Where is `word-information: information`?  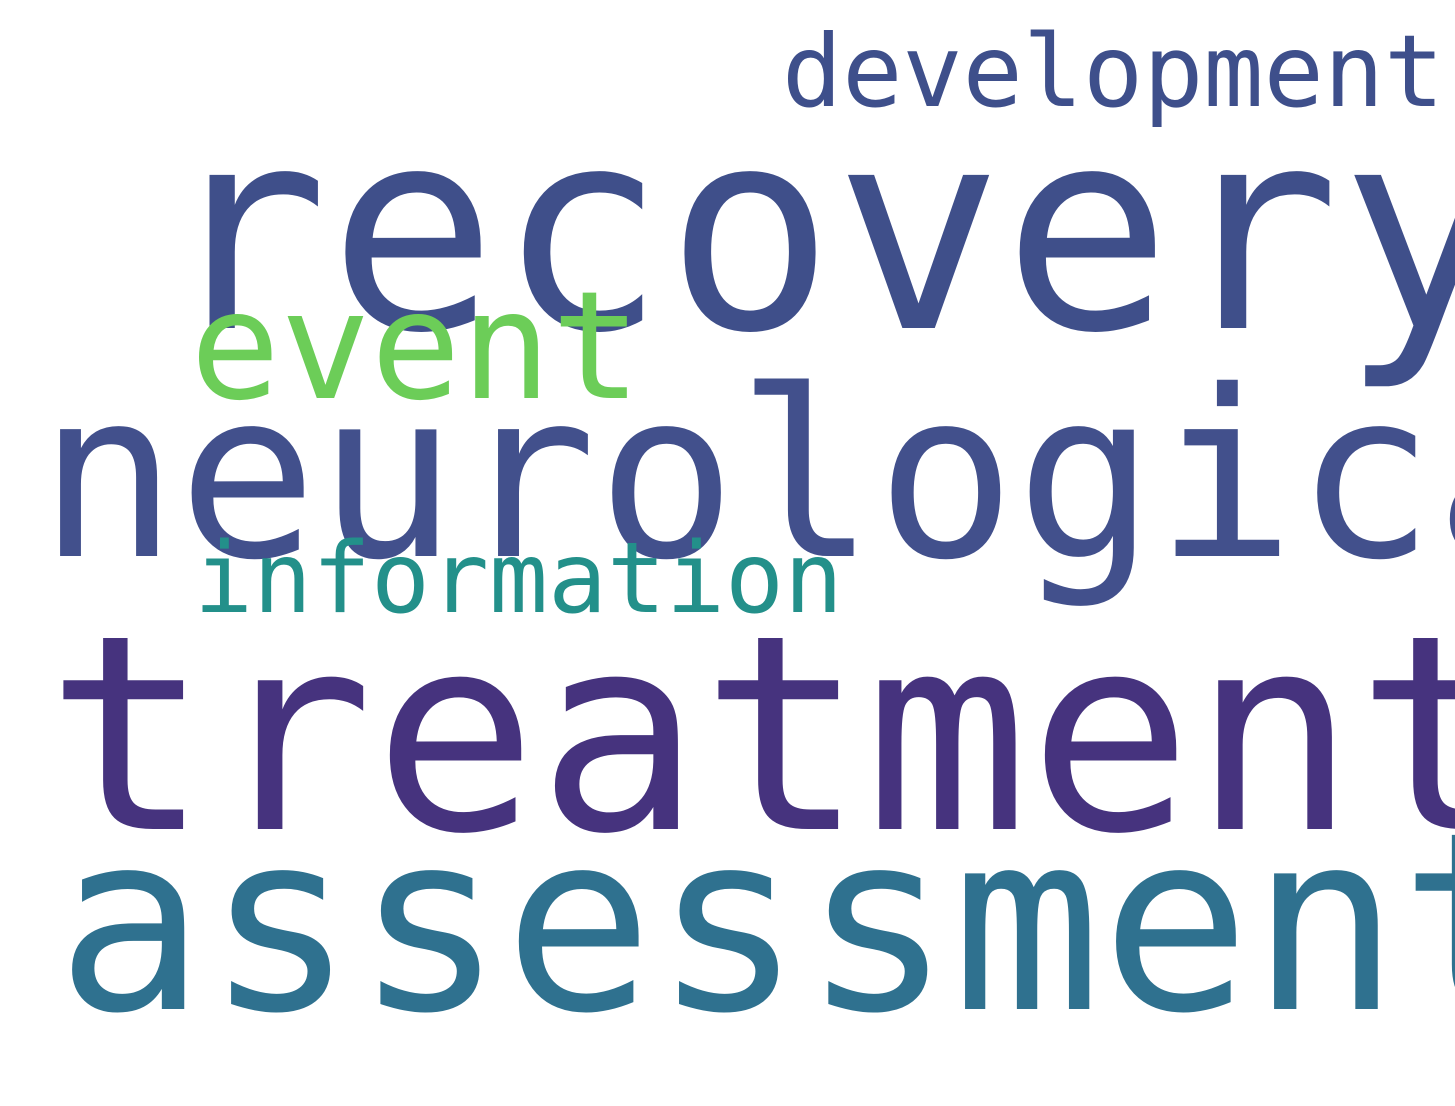 word-information: information is located at coordinates (519, 579).